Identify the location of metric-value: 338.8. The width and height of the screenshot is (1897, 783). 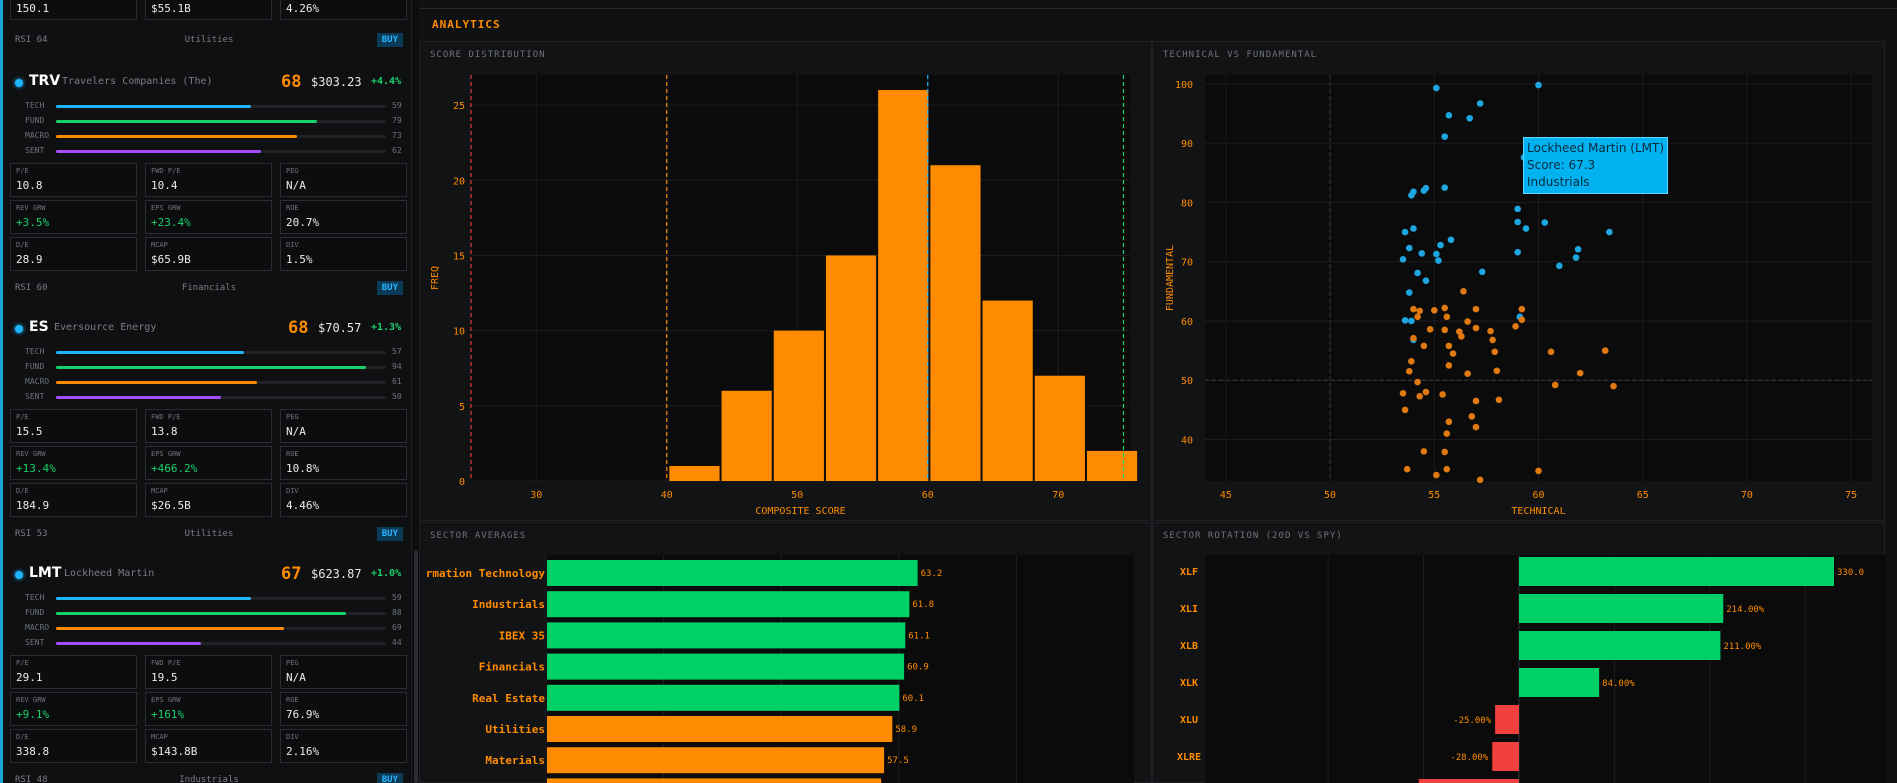
(33, 751).